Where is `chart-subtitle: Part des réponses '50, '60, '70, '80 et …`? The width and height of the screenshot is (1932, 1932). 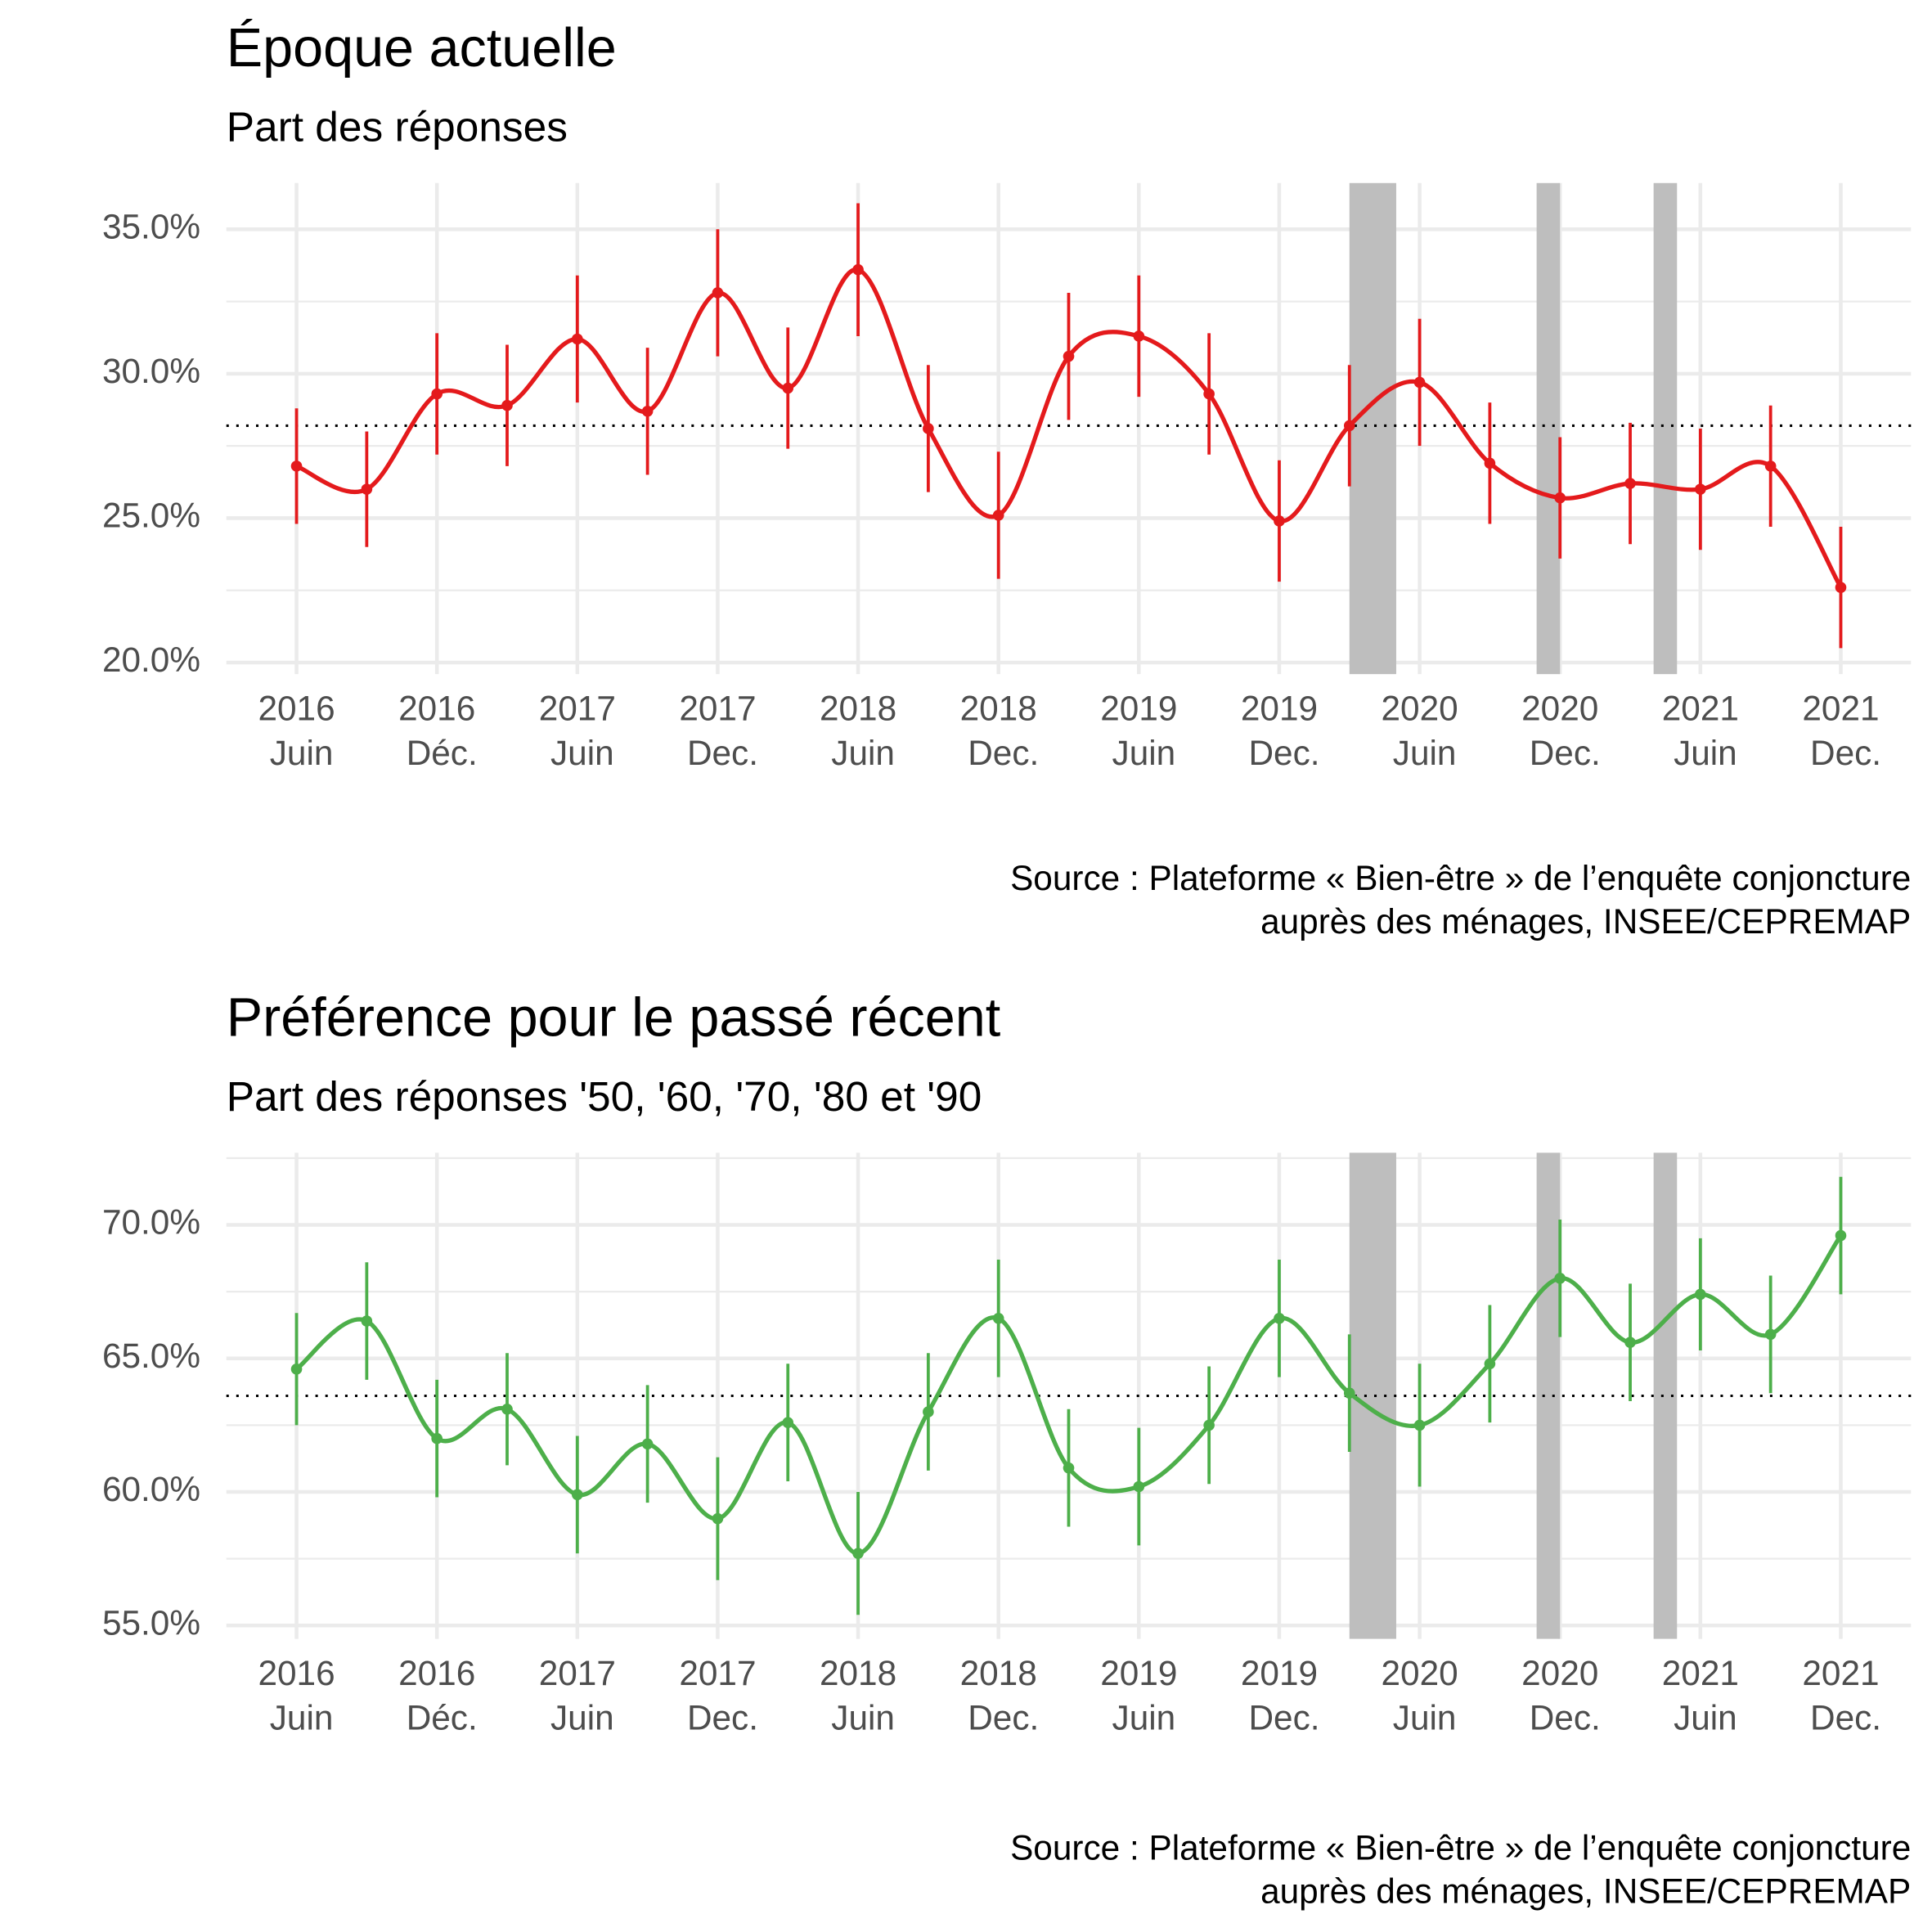
chart-subtitle: Part des réponses '50, '60, '70, '80 et … is located at coordinates (604, 1096).